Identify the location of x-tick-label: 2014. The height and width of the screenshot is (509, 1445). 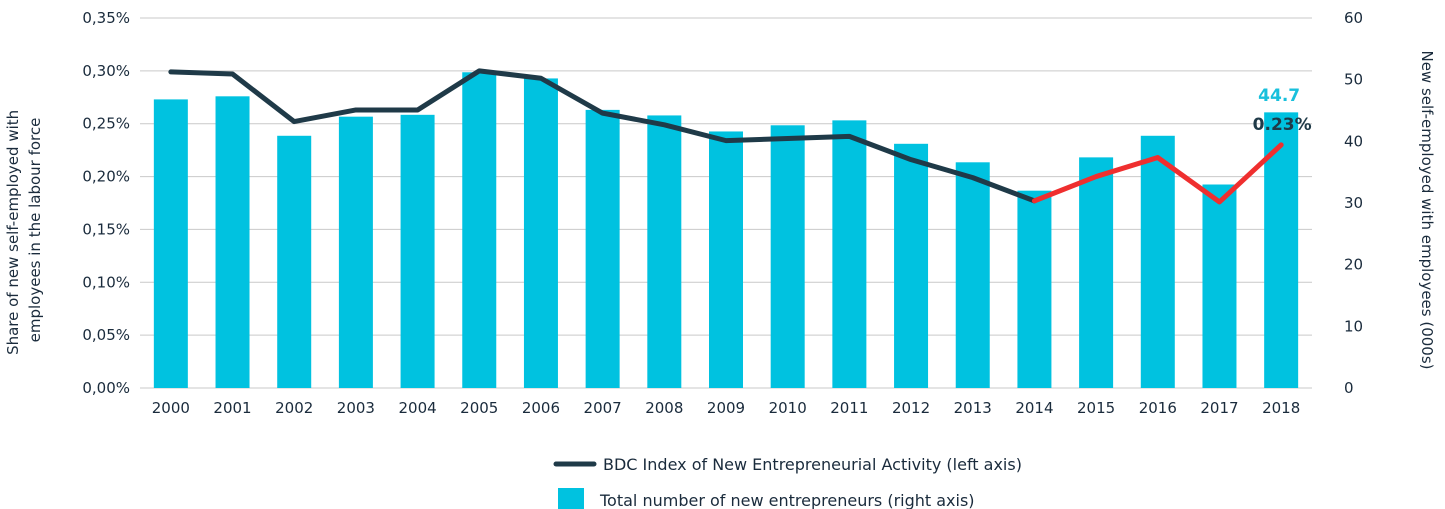
(1034, 408).